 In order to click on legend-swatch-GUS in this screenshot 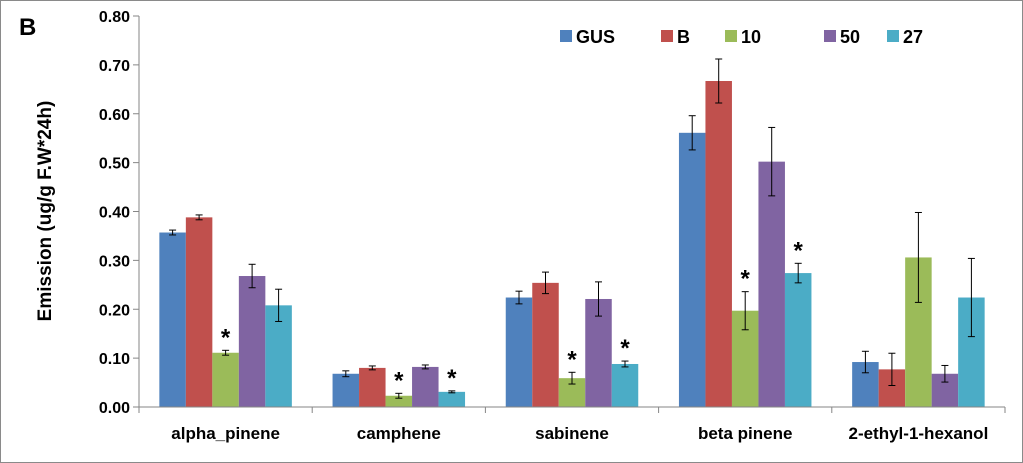, I will do `click(566, 36)`.